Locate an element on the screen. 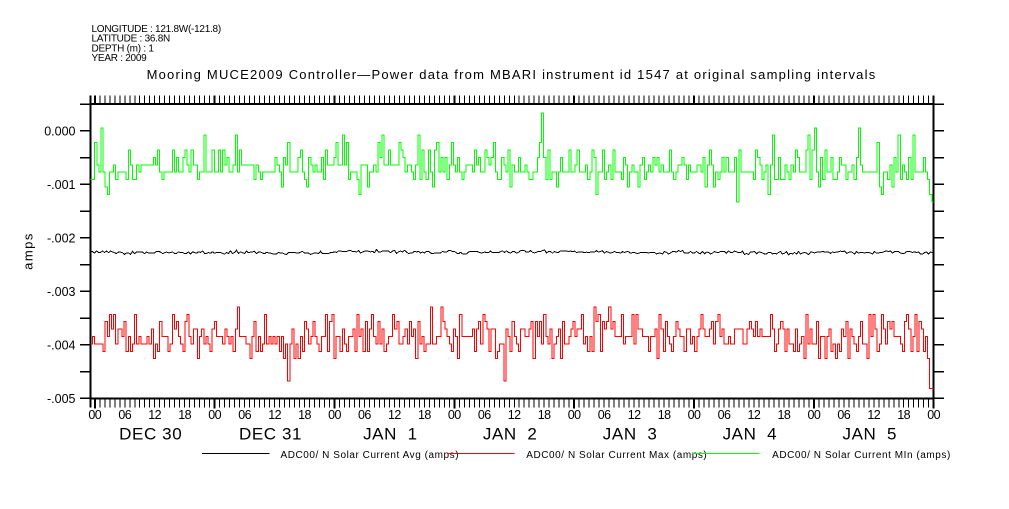 This screenshot has height=509, width=1009. svg-text:ADC00/ N Solar Current Max (am: ADC00/ N Solar Current Max (amps) is located at coordinates (616, 455).